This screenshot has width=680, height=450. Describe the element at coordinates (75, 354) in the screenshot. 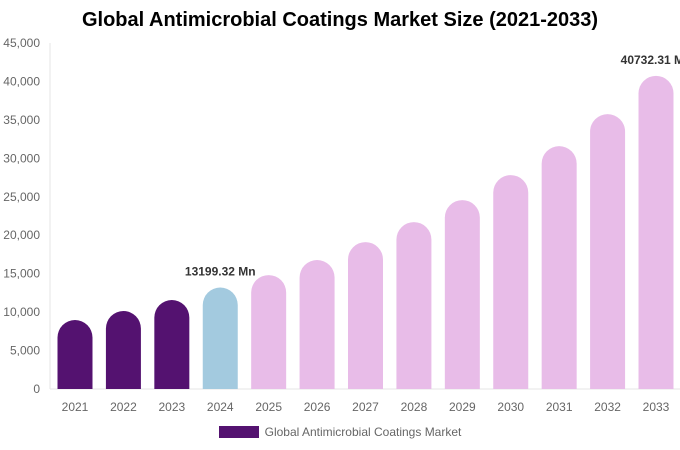

I see `bar-2021` at that location.